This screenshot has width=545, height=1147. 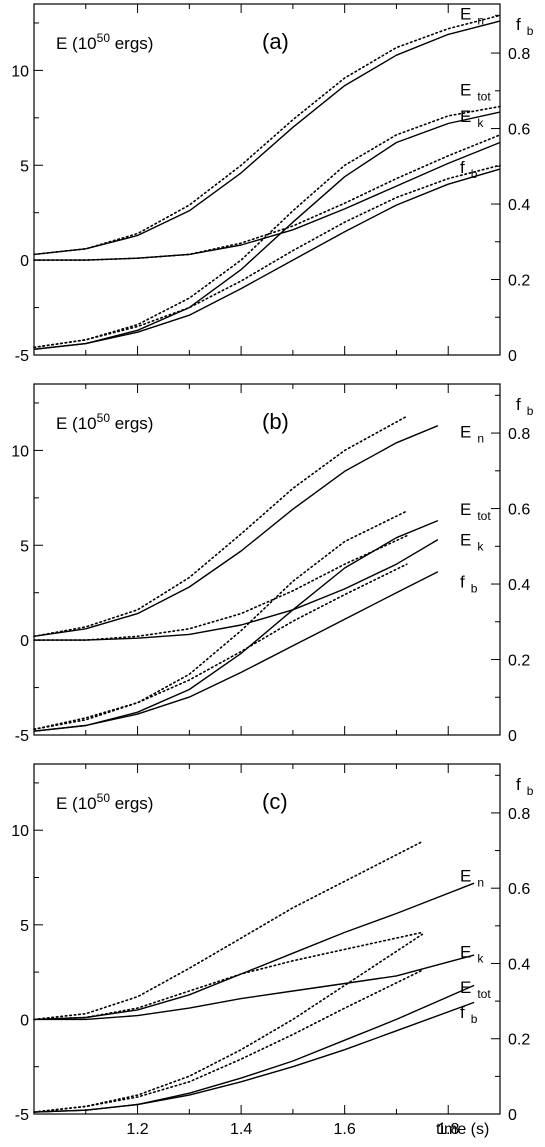 I want to click on x-tick-label: 1.4, so click(x=241, y=1129).